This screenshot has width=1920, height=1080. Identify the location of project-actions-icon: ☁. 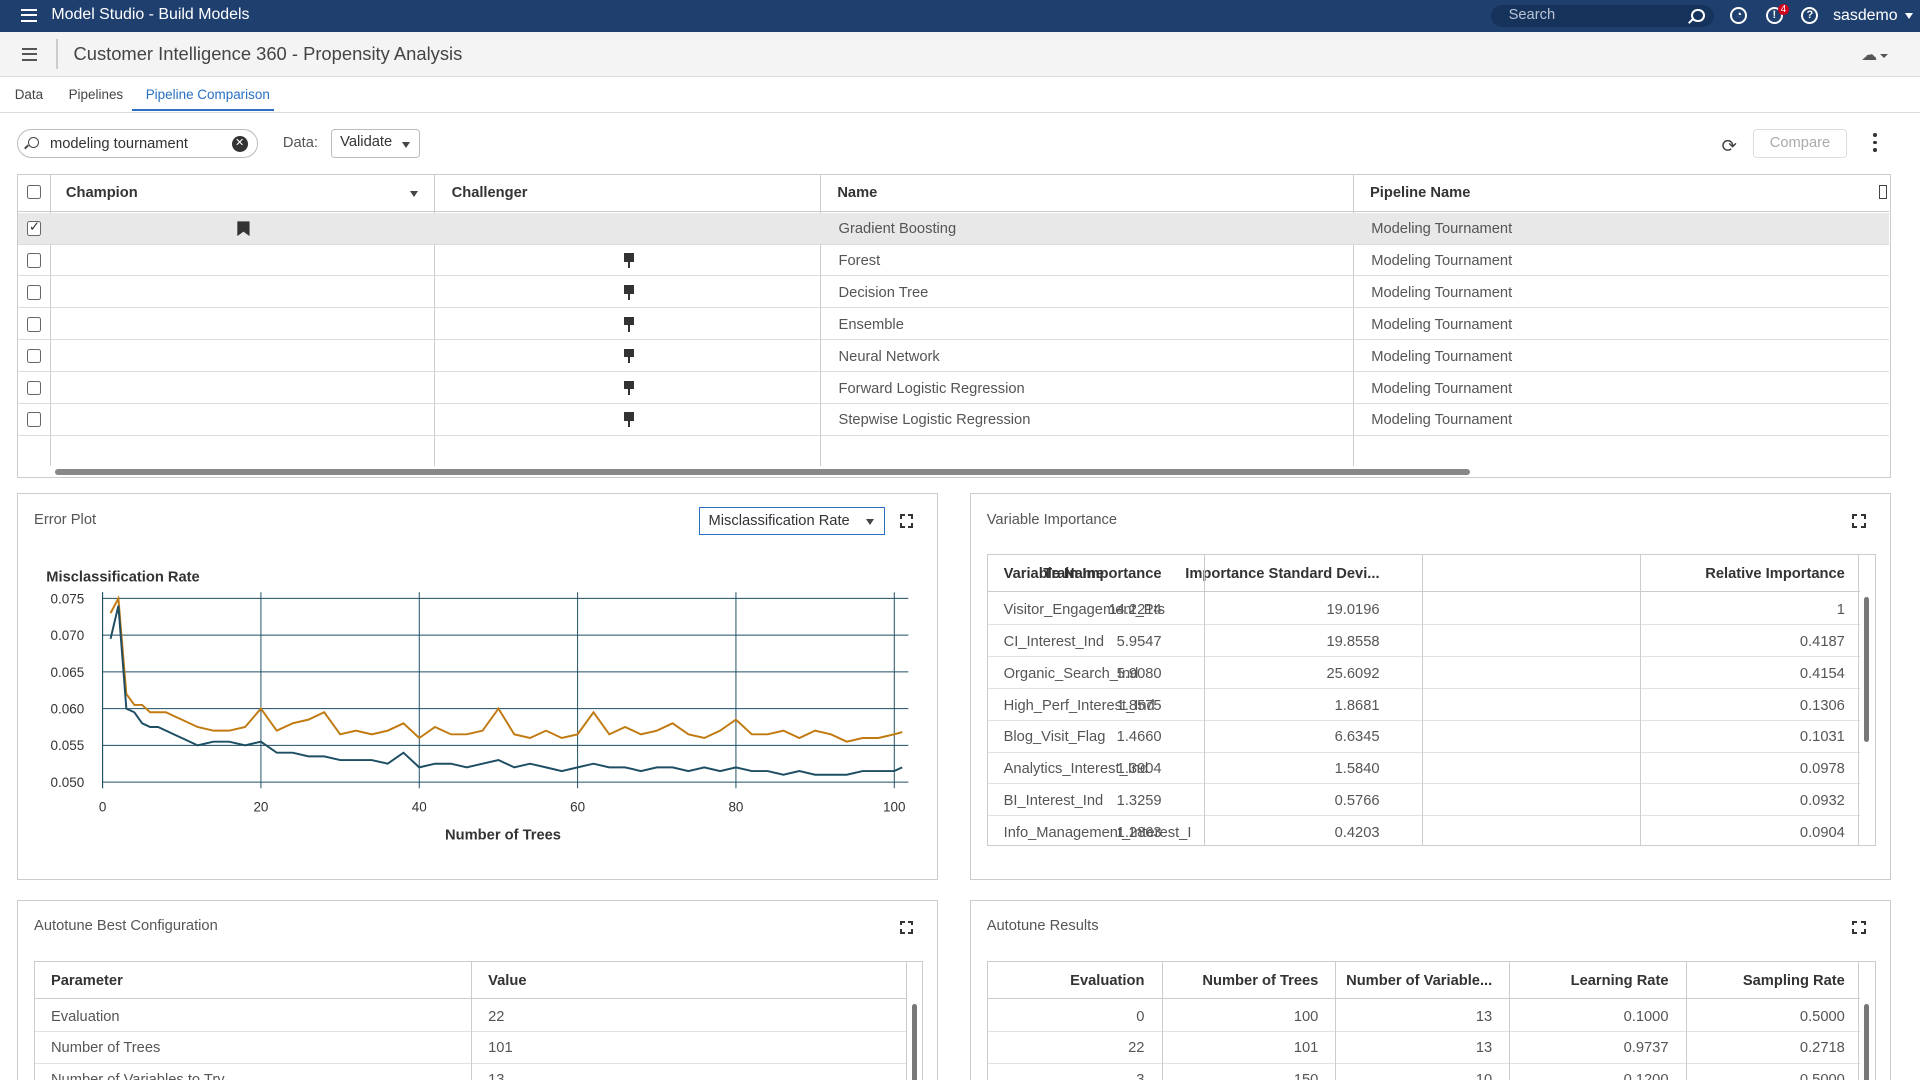
(1874, 55).